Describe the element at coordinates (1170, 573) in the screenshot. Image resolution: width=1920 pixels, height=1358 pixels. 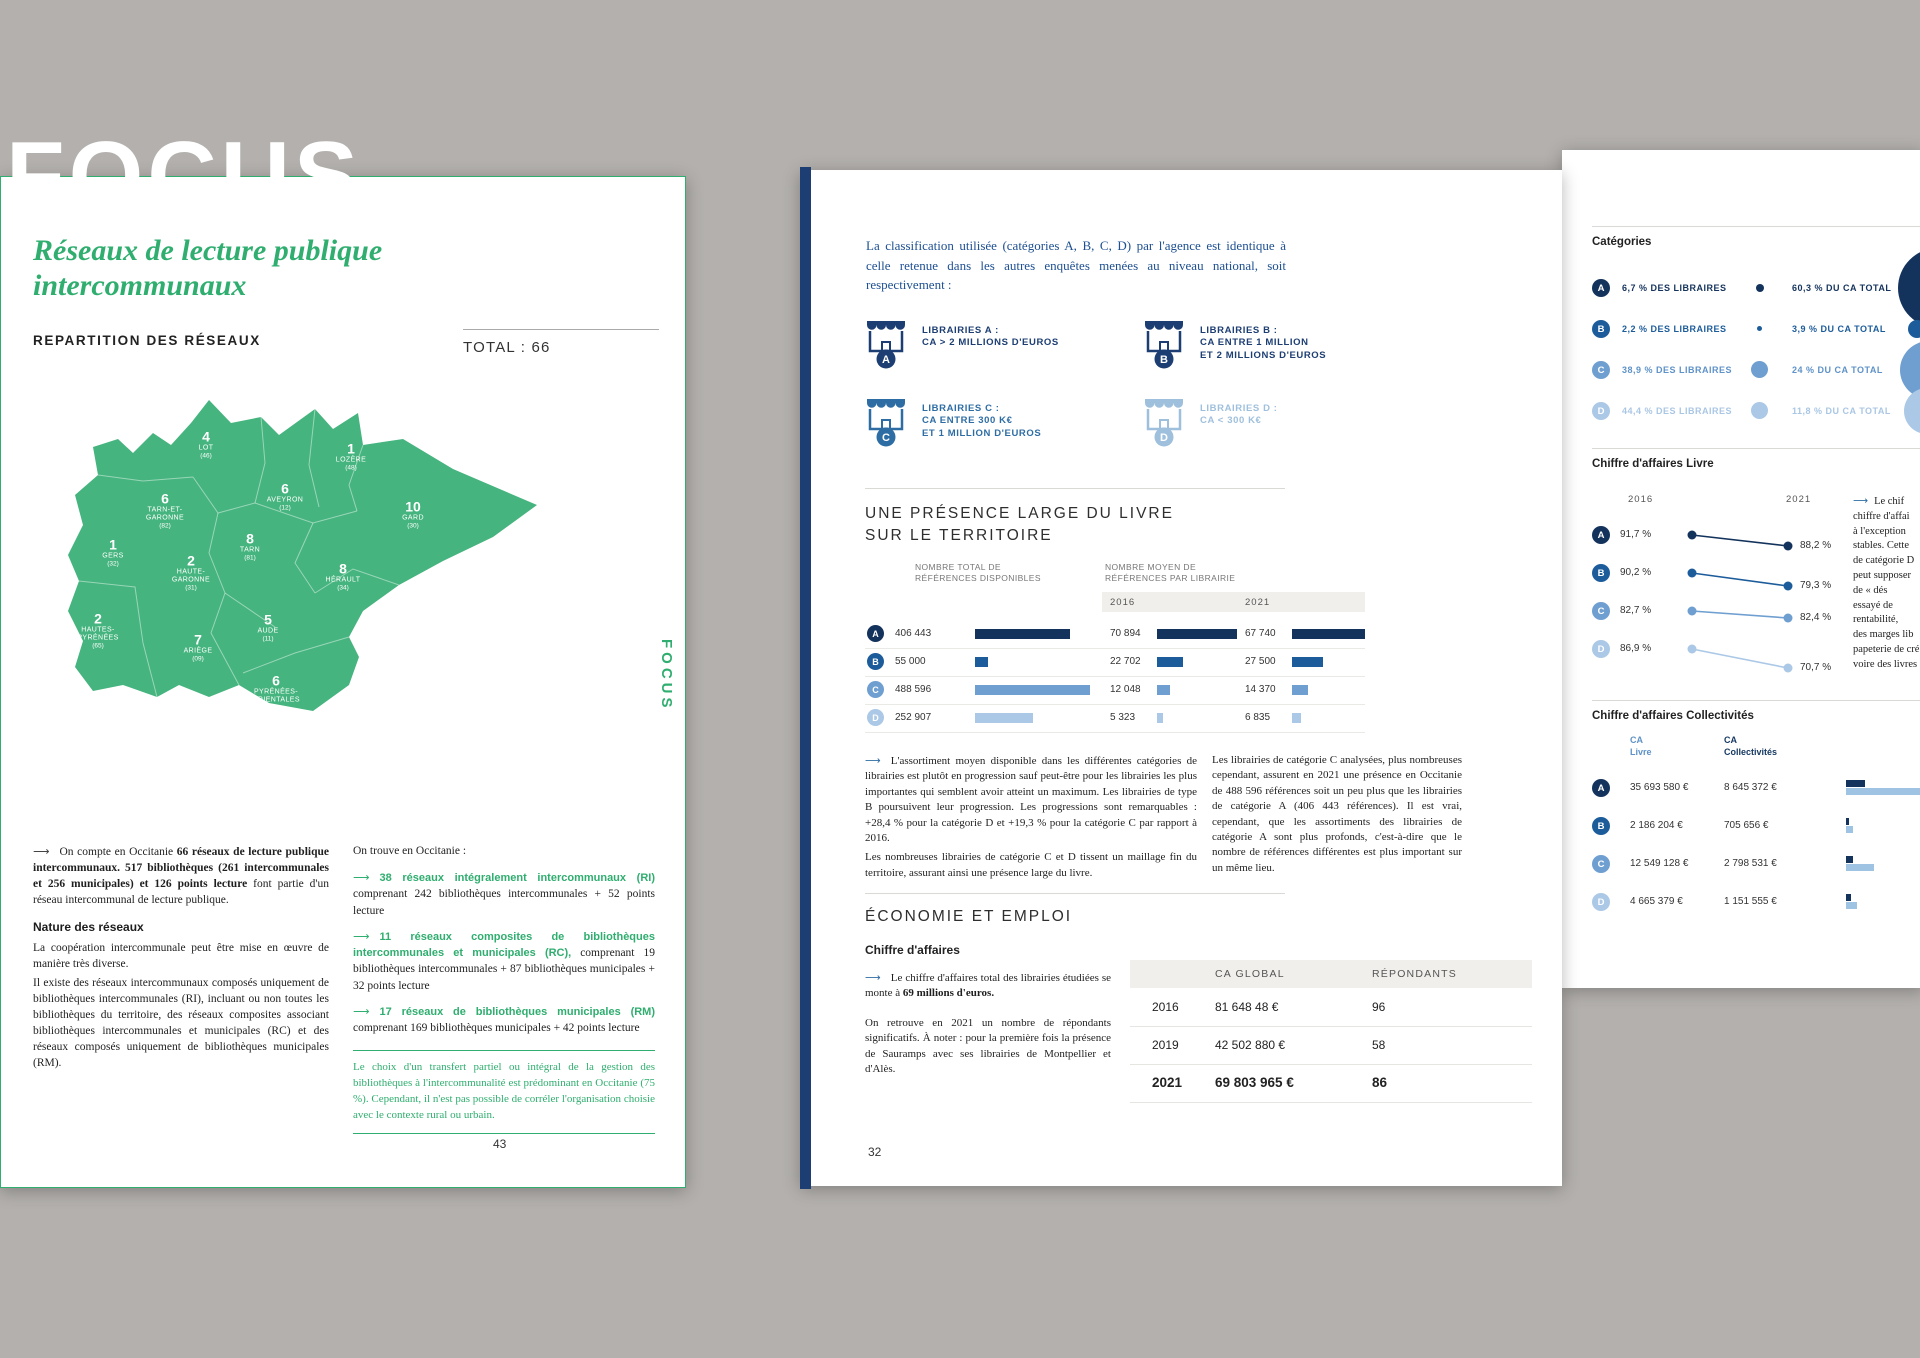
I see `mean-references-header: NOMBRE MOYEN DE RÉFÉRENCES PAR LIBRAIRIE` at that location.